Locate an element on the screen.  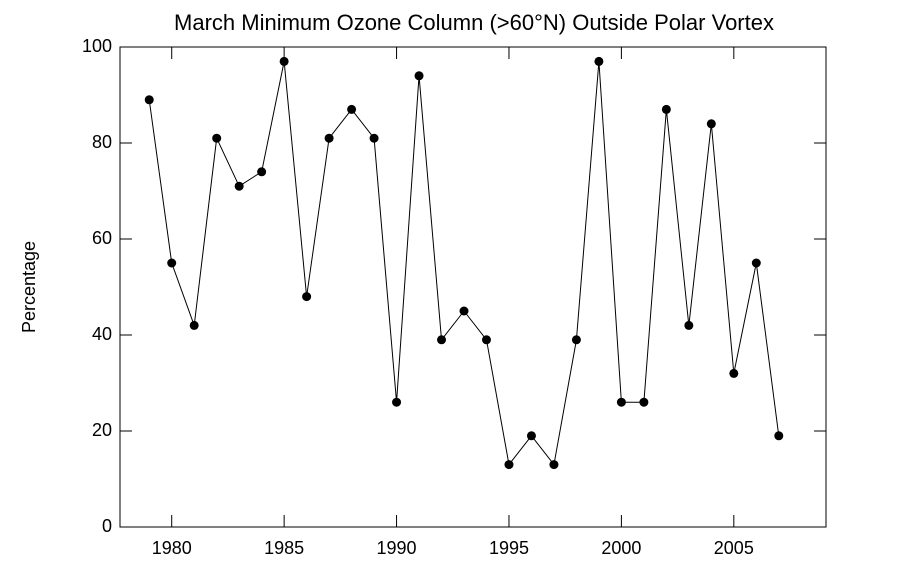
y-axis-label: Percentage is located at coordinates (29, 287).